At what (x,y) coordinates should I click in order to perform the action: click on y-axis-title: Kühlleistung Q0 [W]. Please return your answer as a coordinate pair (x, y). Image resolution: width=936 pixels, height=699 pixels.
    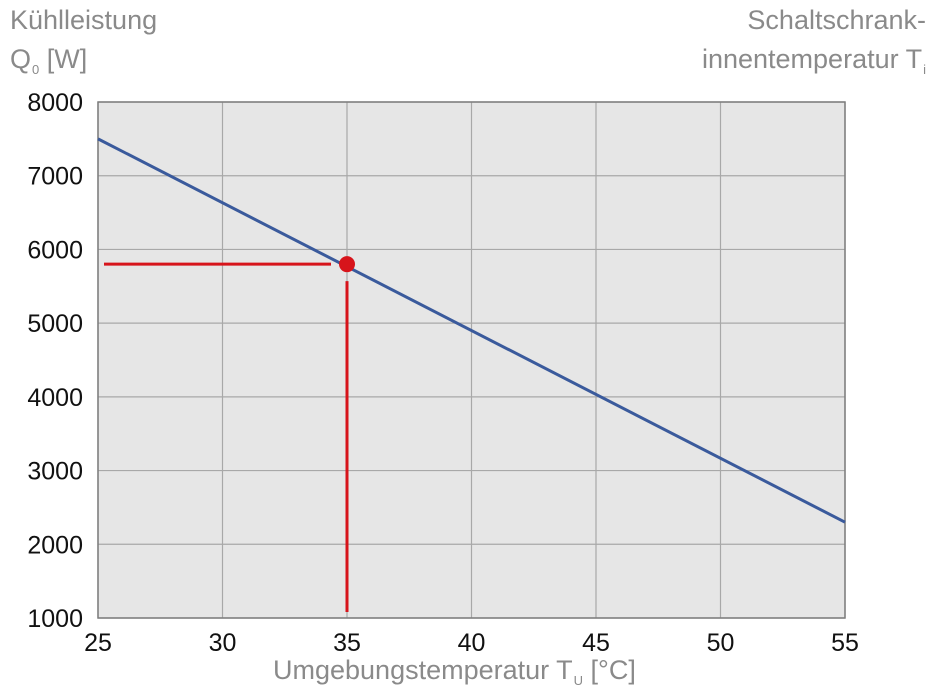
    Looking at the image, I should click on (84, 41).